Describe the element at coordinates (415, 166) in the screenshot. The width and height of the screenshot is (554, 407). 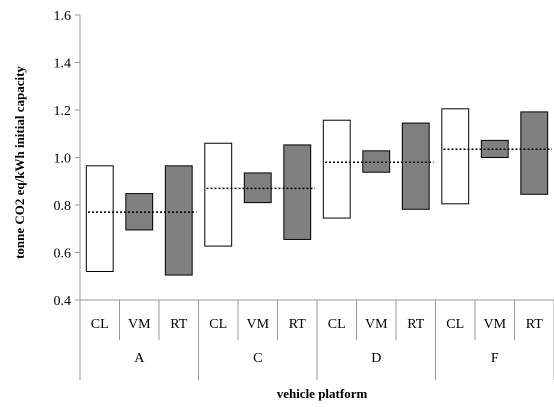
I see `bar-d-rt` at that location.